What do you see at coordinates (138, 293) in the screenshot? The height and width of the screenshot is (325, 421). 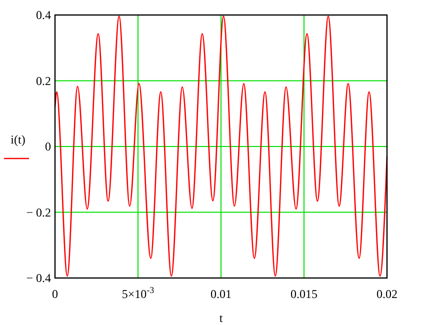 I see `x-tick-label: 5×10$^{-3}$` at bounding box center [138, 293].